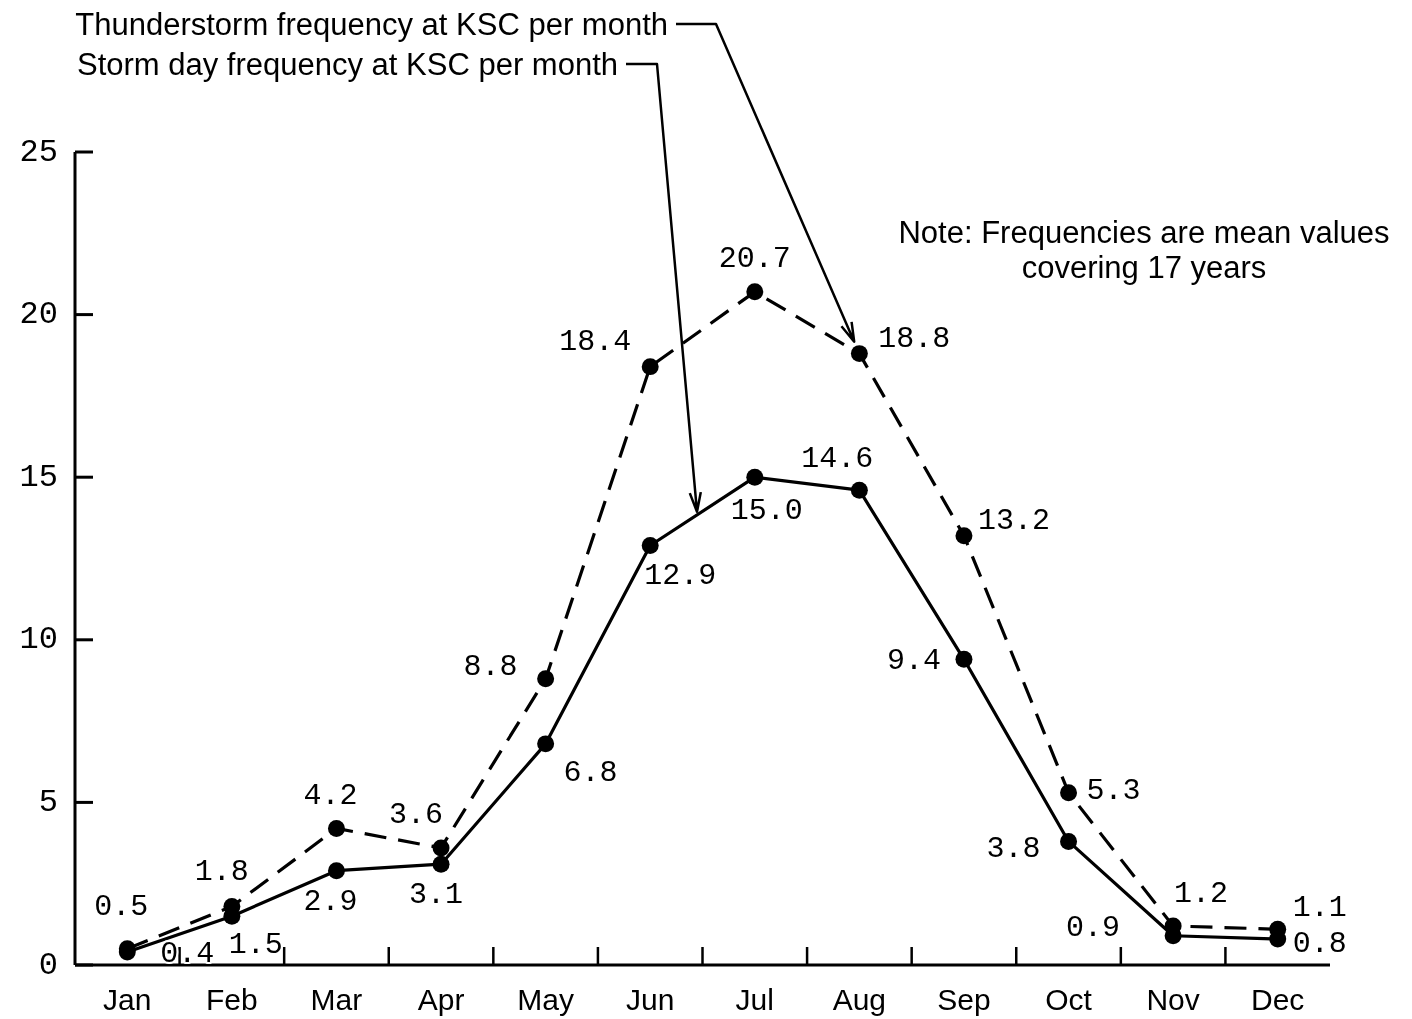 The height and width of the screenshot is (1019, 1412). What do you see at coordinates (964, 999) in the screenshot?
I see `x-tick-label: Sep` at bounding box center [964, 999].